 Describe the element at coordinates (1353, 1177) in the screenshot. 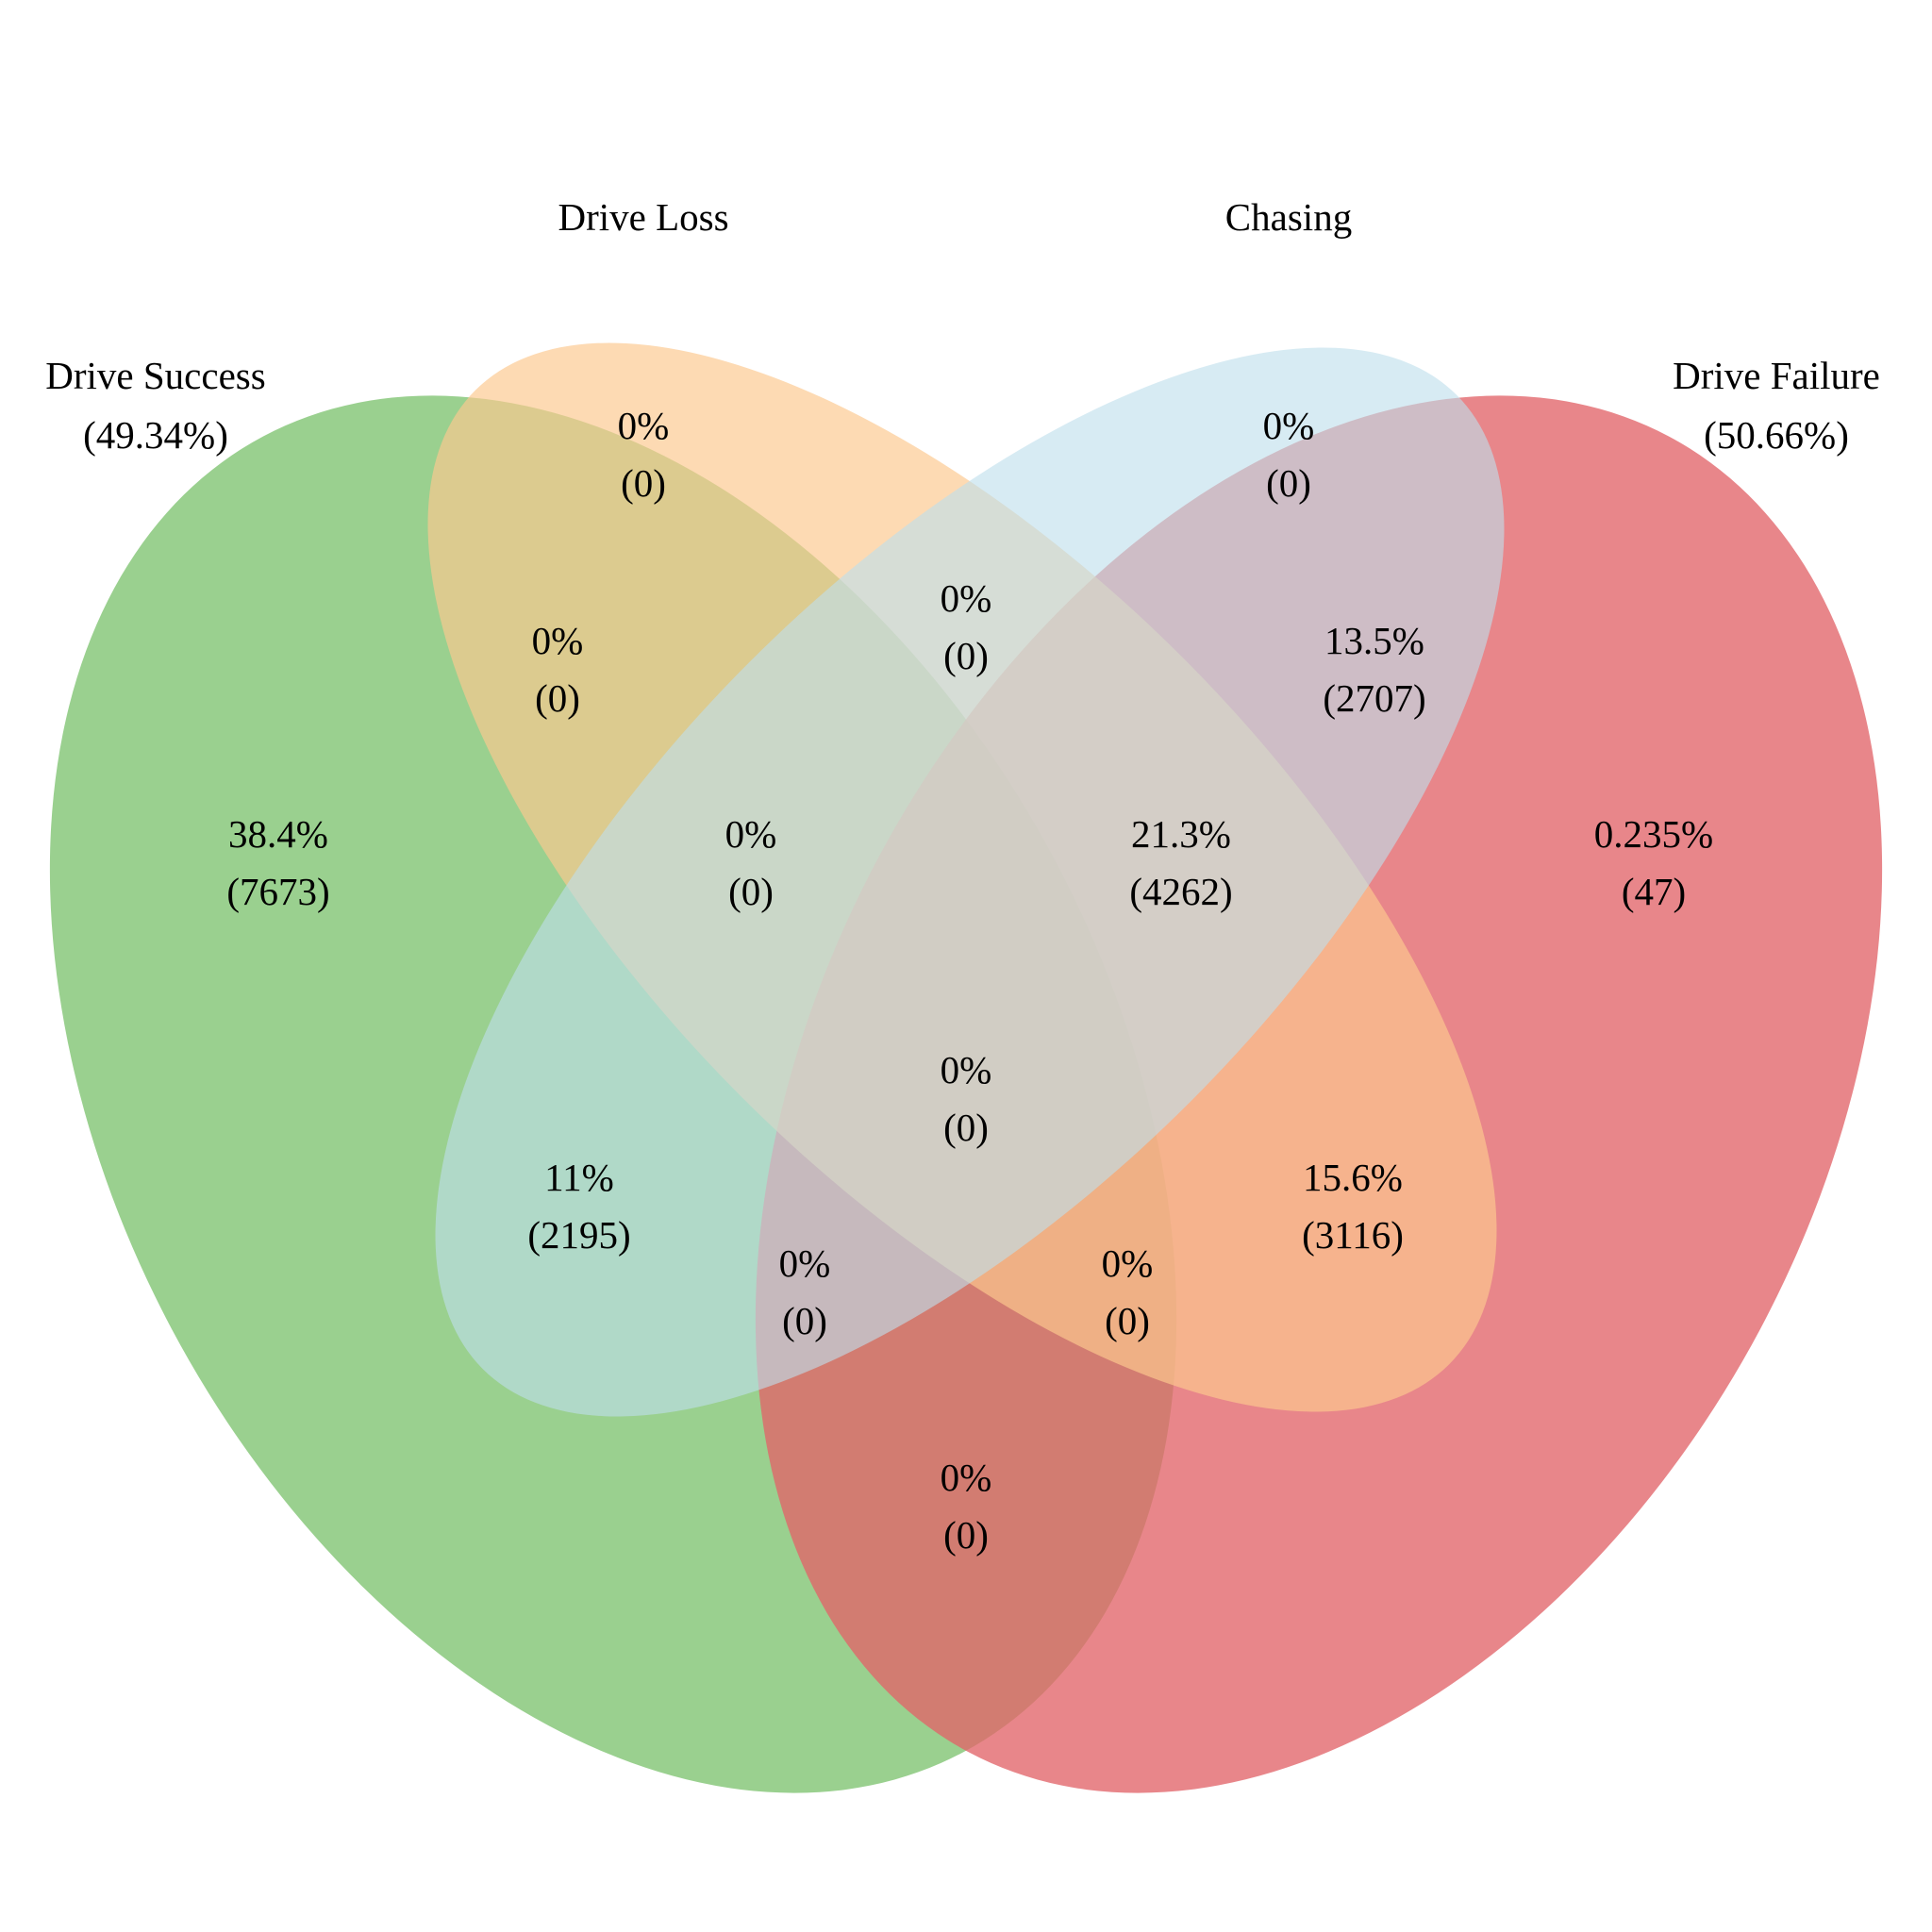

I see `region-percent: 15.6%` at that location.